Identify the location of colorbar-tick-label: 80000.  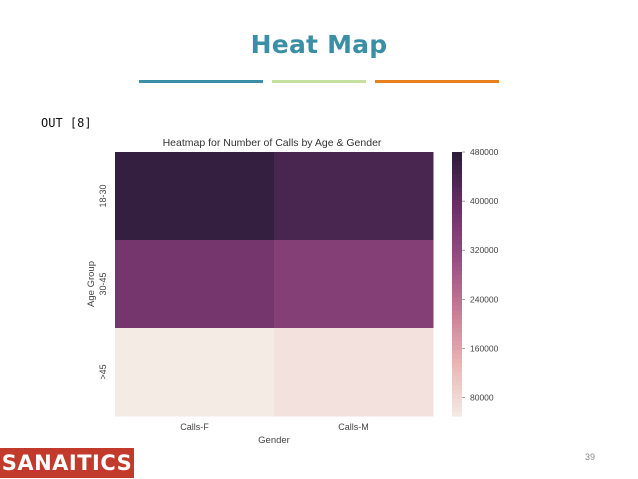
(482, 398).